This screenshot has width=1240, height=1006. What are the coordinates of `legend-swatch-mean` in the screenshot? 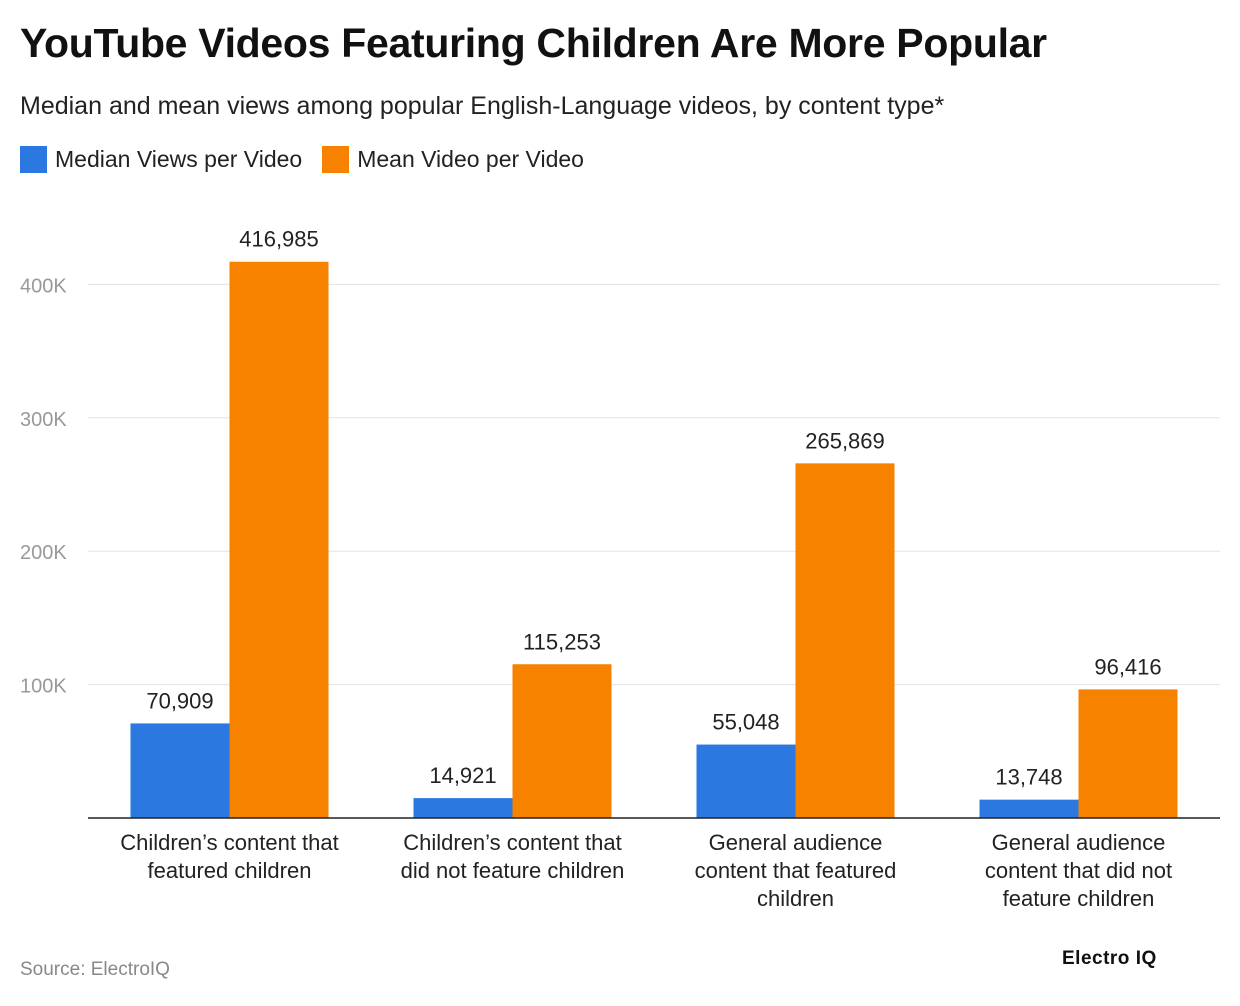 It's located at (336, 159).